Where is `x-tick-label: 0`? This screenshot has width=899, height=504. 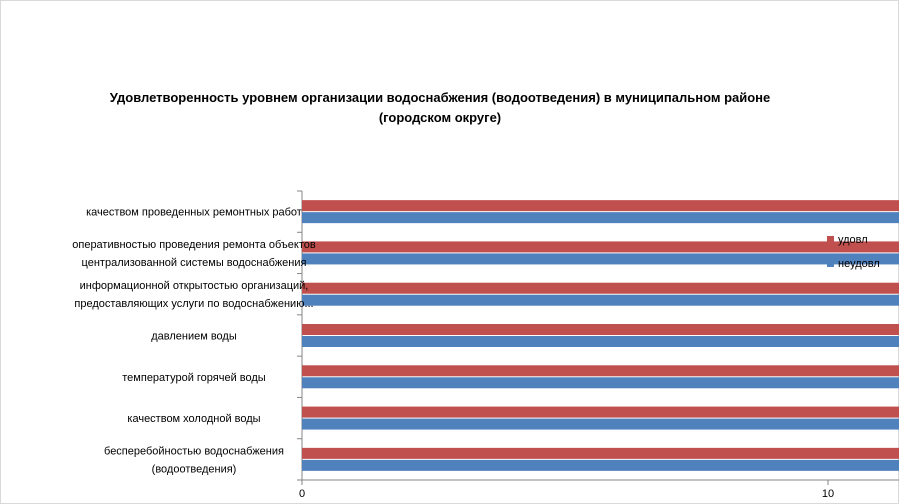
x-tick-label: 0 is located at coordinates (302, 494).